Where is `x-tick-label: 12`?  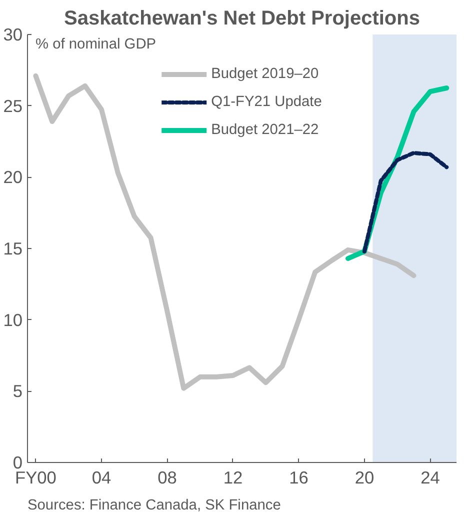 x-tick-label: 12 is located at coordinates (233, 478).